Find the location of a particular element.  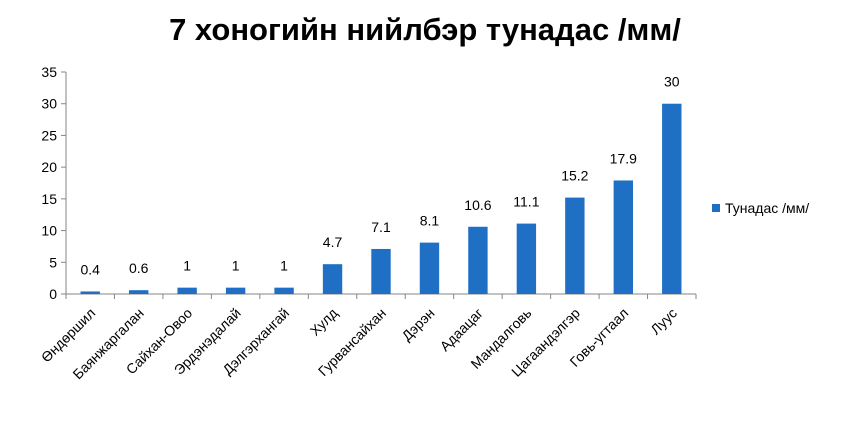

y-tick-label: 10 is located at coordinates (49, 231).